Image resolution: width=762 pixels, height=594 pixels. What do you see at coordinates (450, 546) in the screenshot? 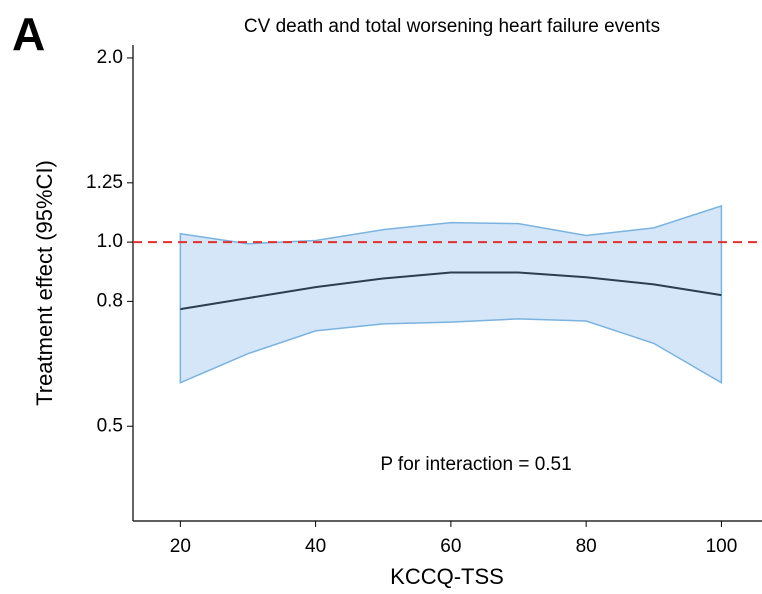
I see `x-tick-label: 60` at bounding box center [450, 546].